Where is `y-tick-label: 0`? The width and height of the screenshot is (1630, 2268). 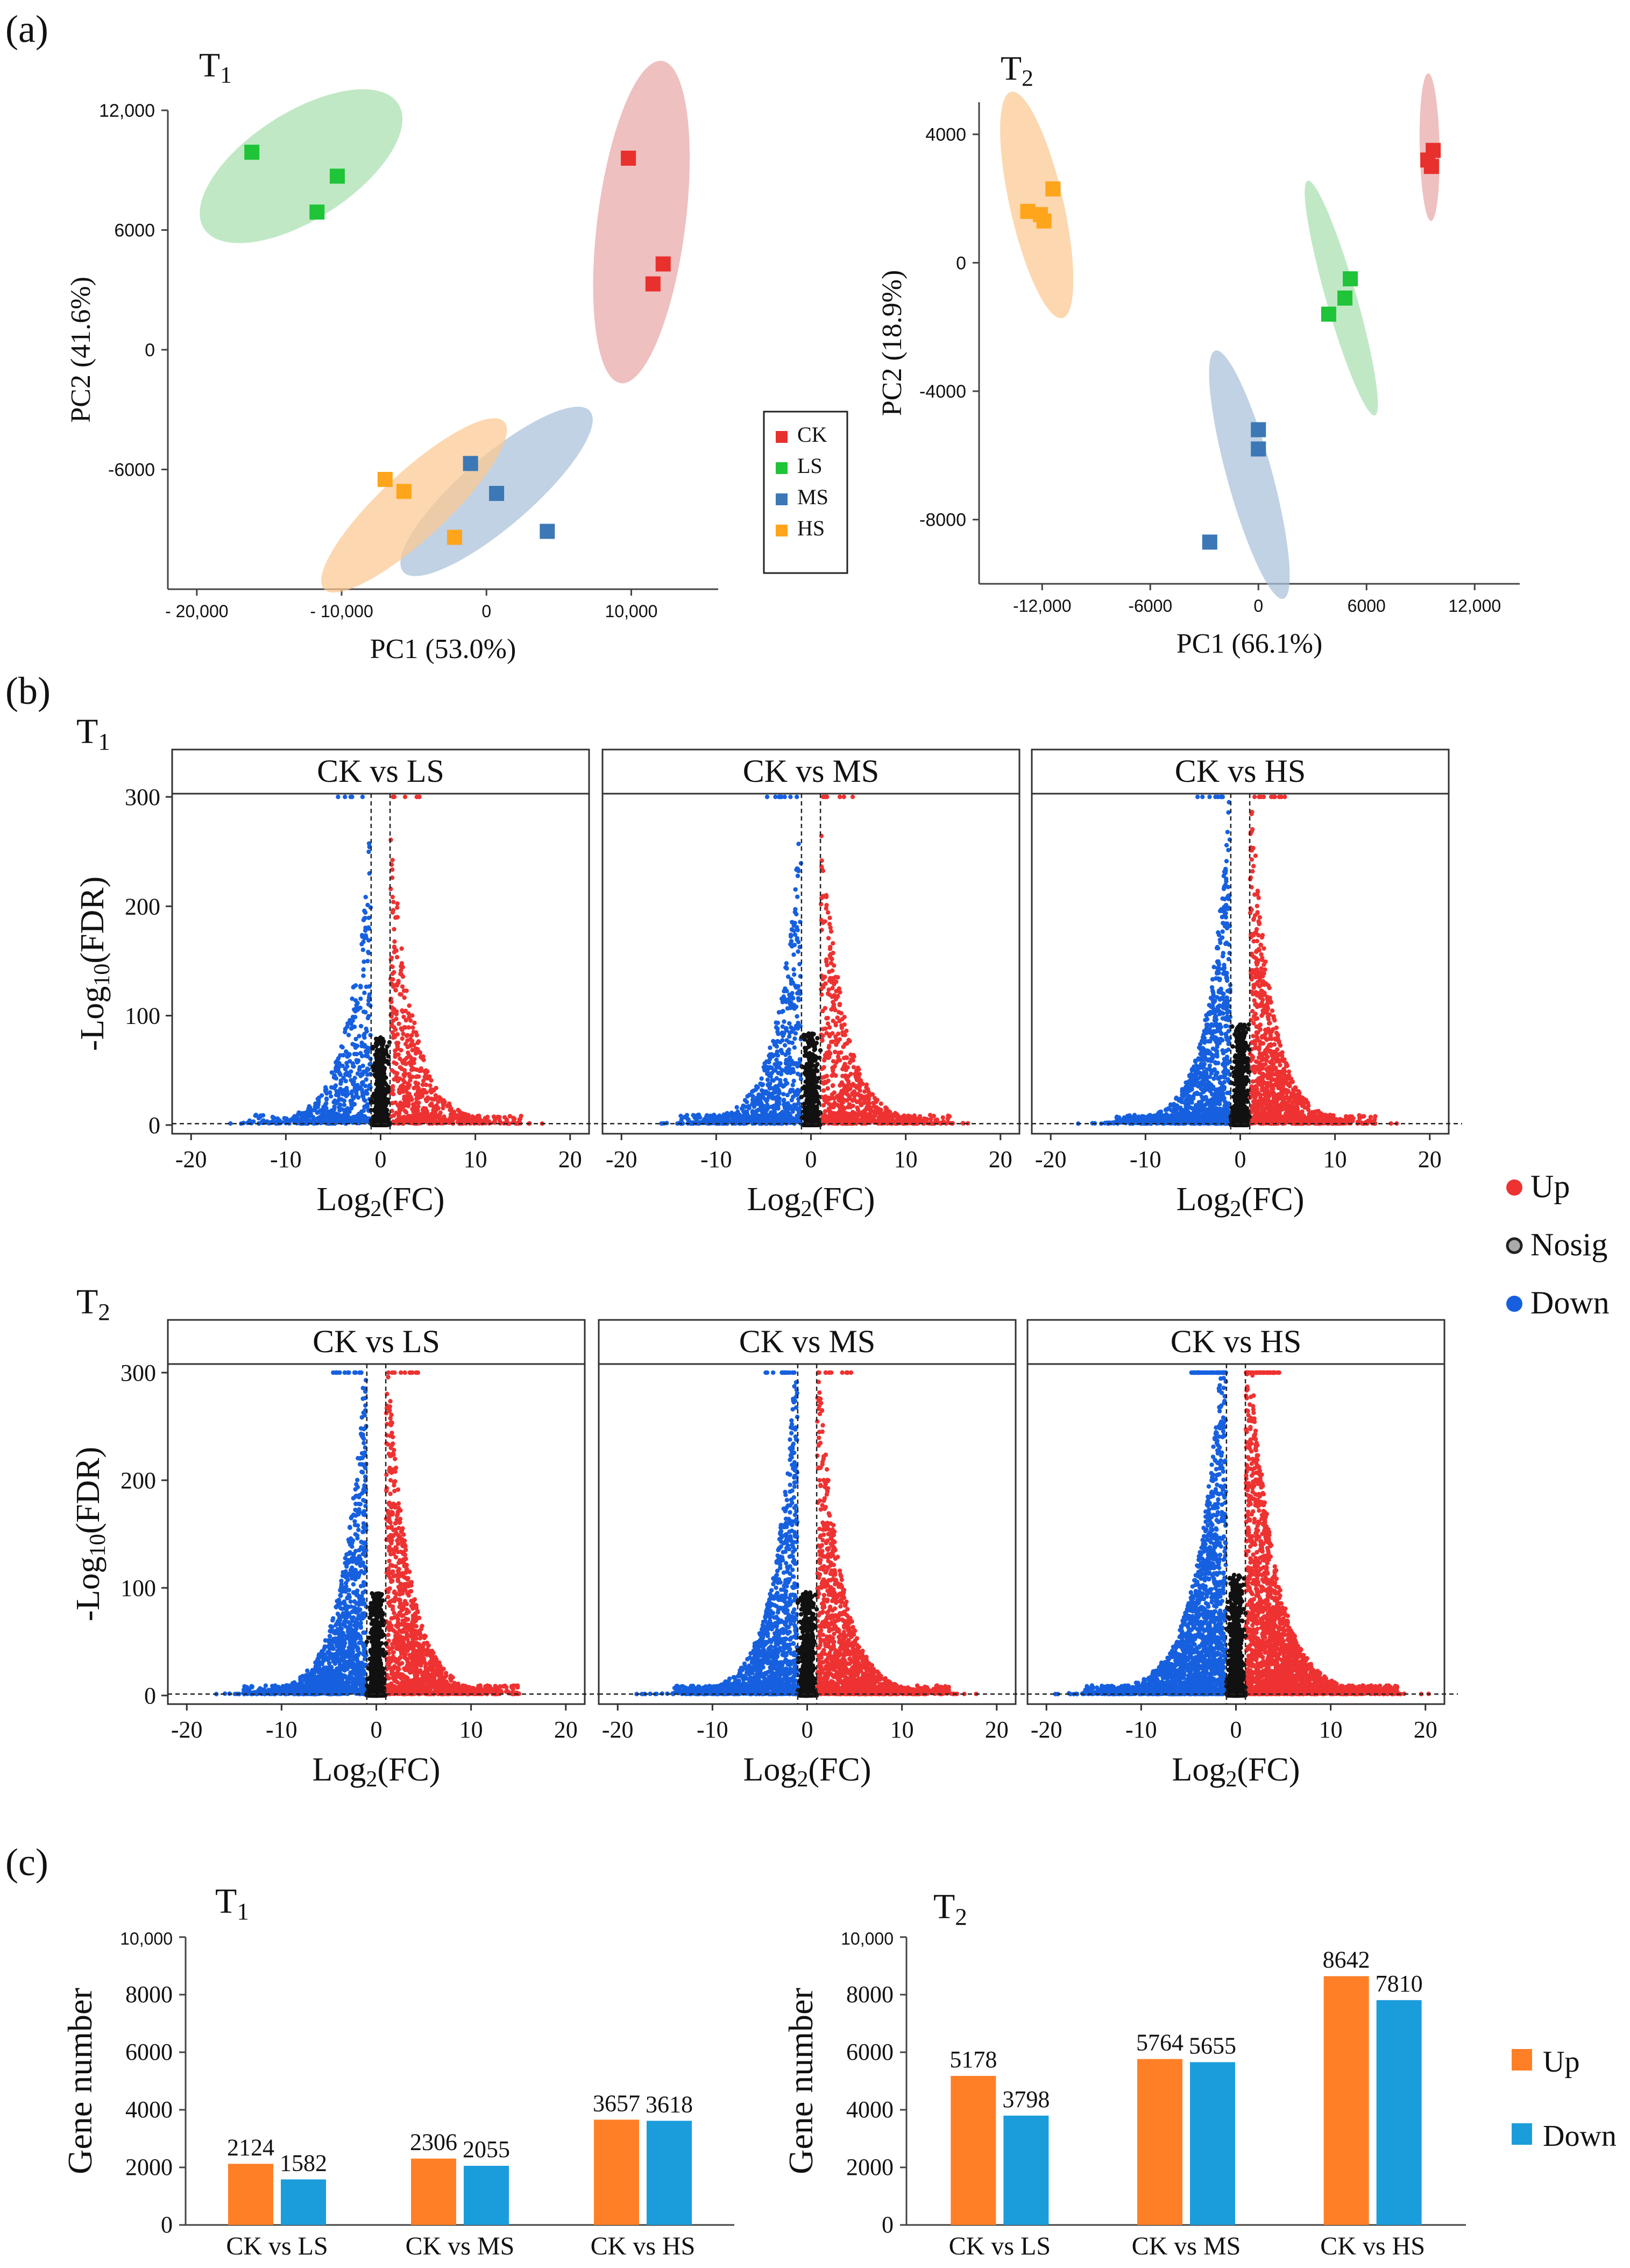
y-tick-label: 0 is located at coordinates (154, 1125).